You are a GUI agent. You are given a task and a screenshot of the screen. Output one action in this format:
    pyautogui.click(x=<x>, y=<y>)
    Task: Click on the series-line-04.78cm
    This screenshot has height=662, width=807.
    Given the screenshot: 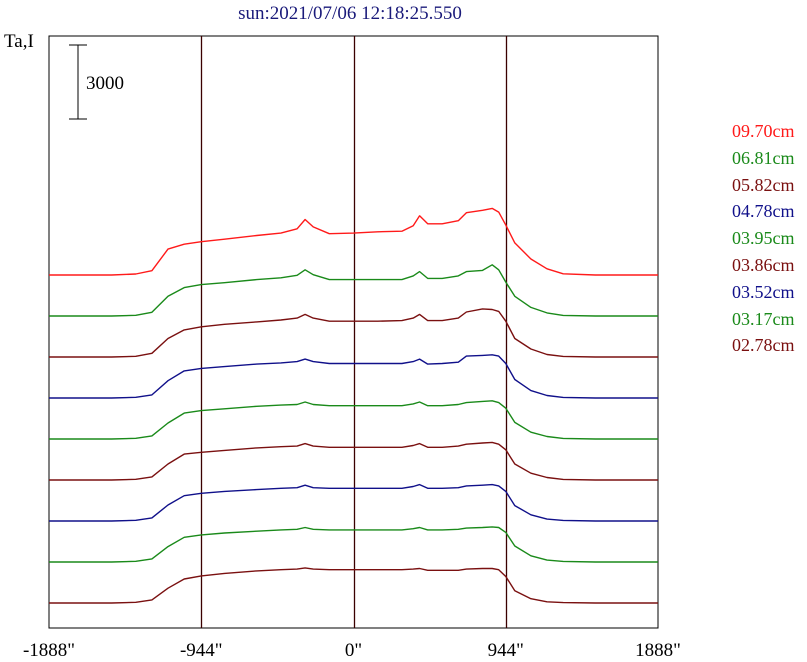 What is the action you would take?
    pyautogui.click(x=353, y=376)
    